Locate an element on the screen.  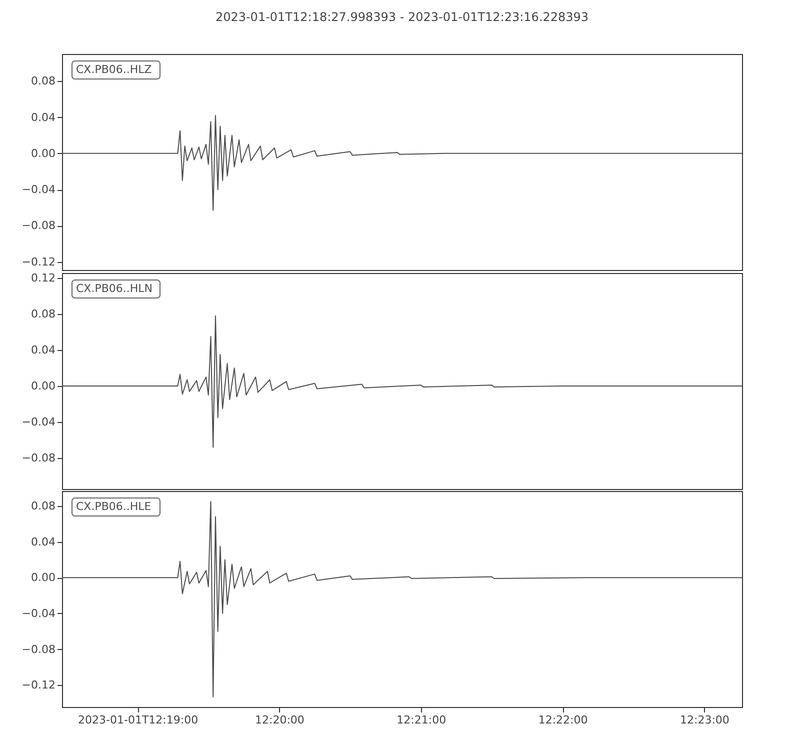
text: CX.PB06..HLE is located at coordinates (114, 506).